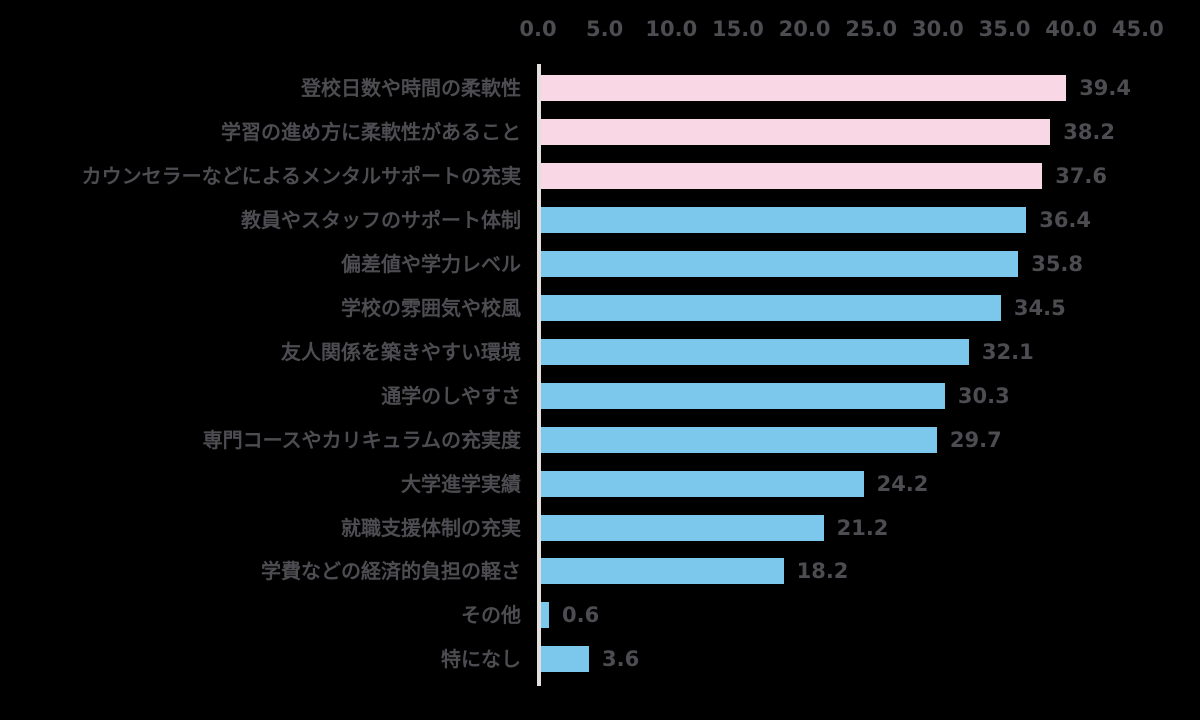 Image resolution: width=1200 pixels, height=720 pixels. What do you see at coordinates (401, 351) in the screenshot?
I see `category-label: 友人関係を築きやすい環境` at bounding box center [401, 351].